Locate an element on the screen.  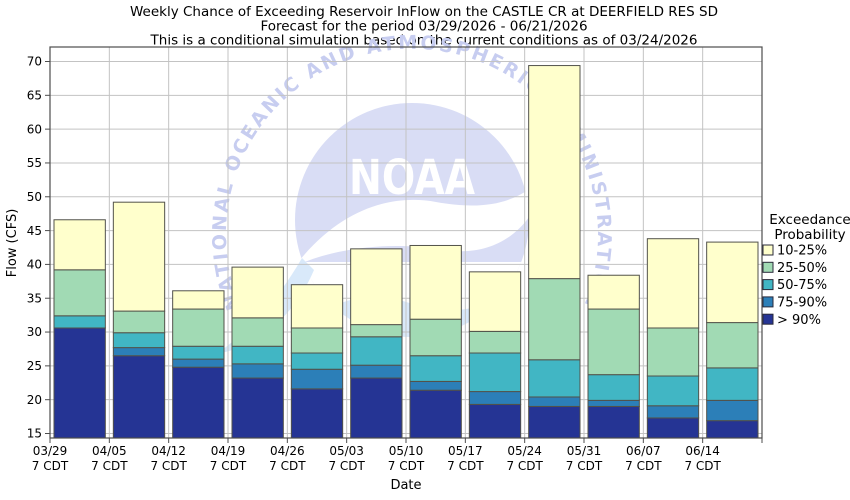
bar-segment-05/24-> 90% is located at coordinates (554, 422).